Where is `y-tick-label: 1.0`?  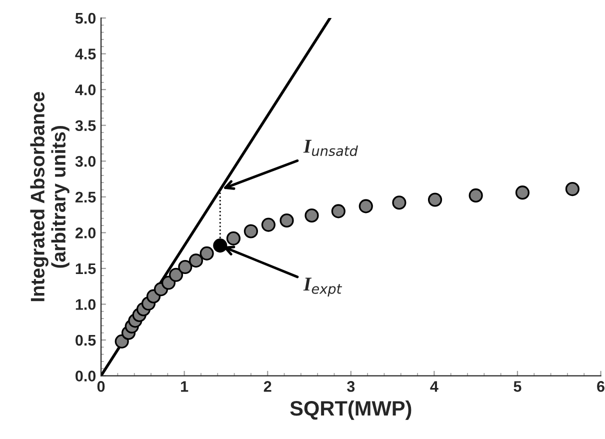 y-tick-label: 1.0 is located at coordinates (86, 304).